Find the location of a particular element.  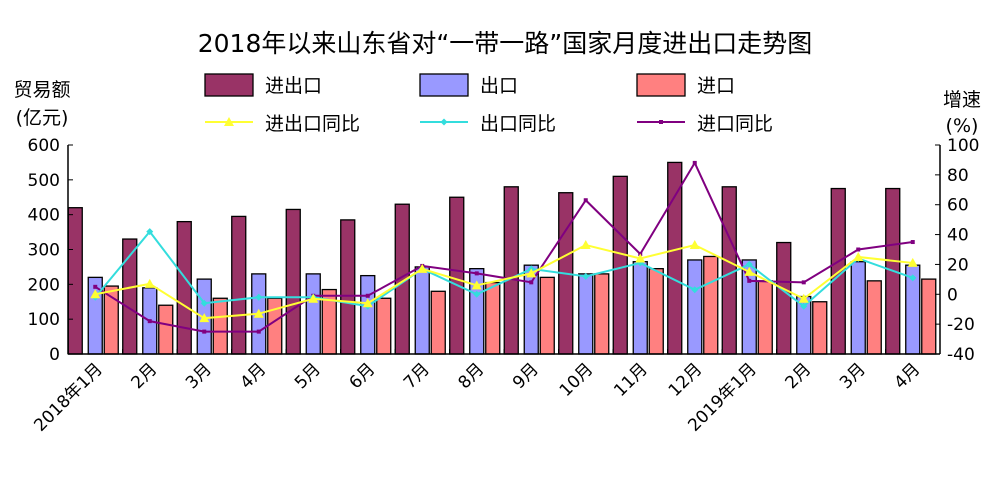

x-tick-label: 11月 is located at coordinates (630, 379).